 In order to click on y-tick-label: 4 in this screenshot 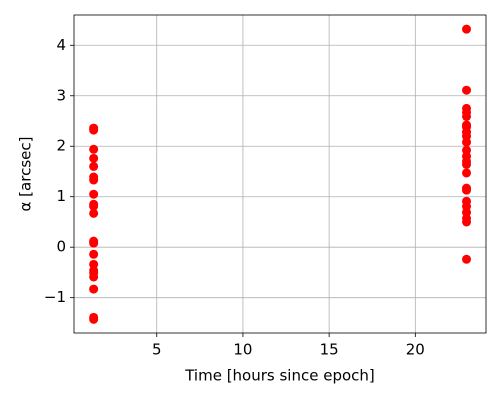, I will do `click(61, 45)`.